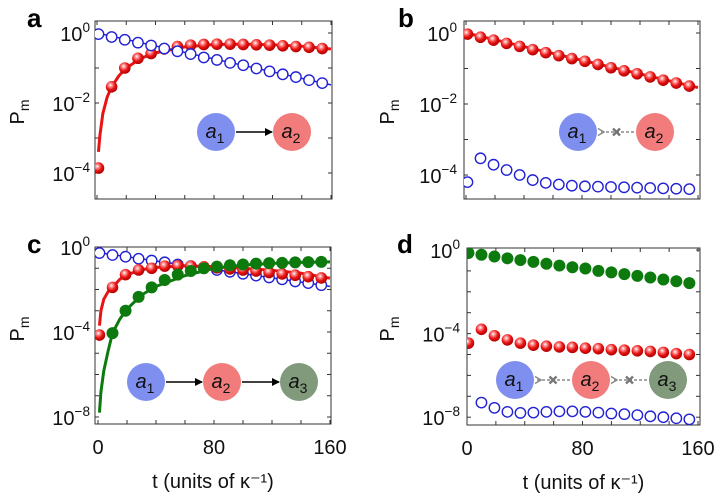 The width and height of the screenshot is (720, 499). I want to click on axes-box, so click(582, 110).